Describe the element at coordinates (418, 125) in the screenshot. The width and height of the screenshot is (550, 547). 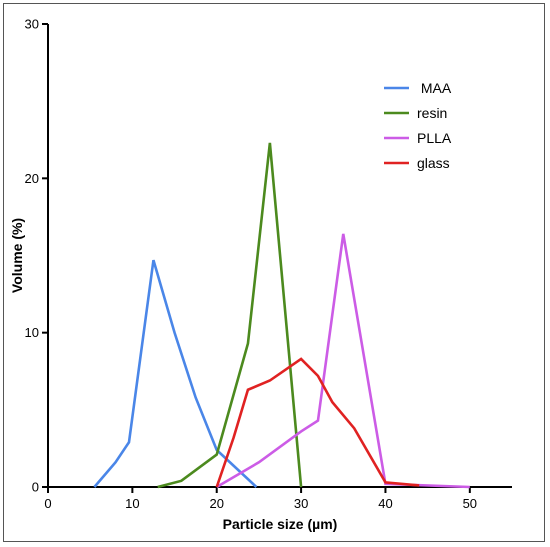
I see `legend: MAA resin PLLA glass` at that location.